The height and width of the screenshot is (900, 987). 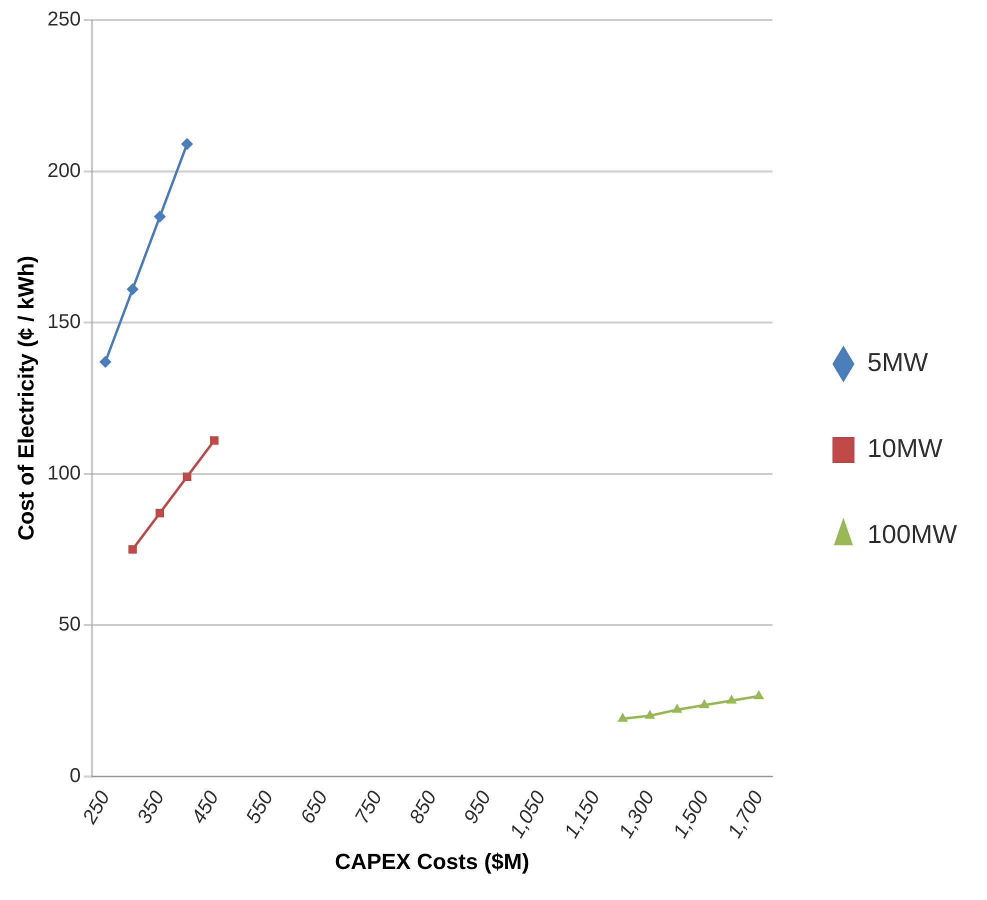 I want to click on x-tick-label: 550, so click(x=260, y=808).